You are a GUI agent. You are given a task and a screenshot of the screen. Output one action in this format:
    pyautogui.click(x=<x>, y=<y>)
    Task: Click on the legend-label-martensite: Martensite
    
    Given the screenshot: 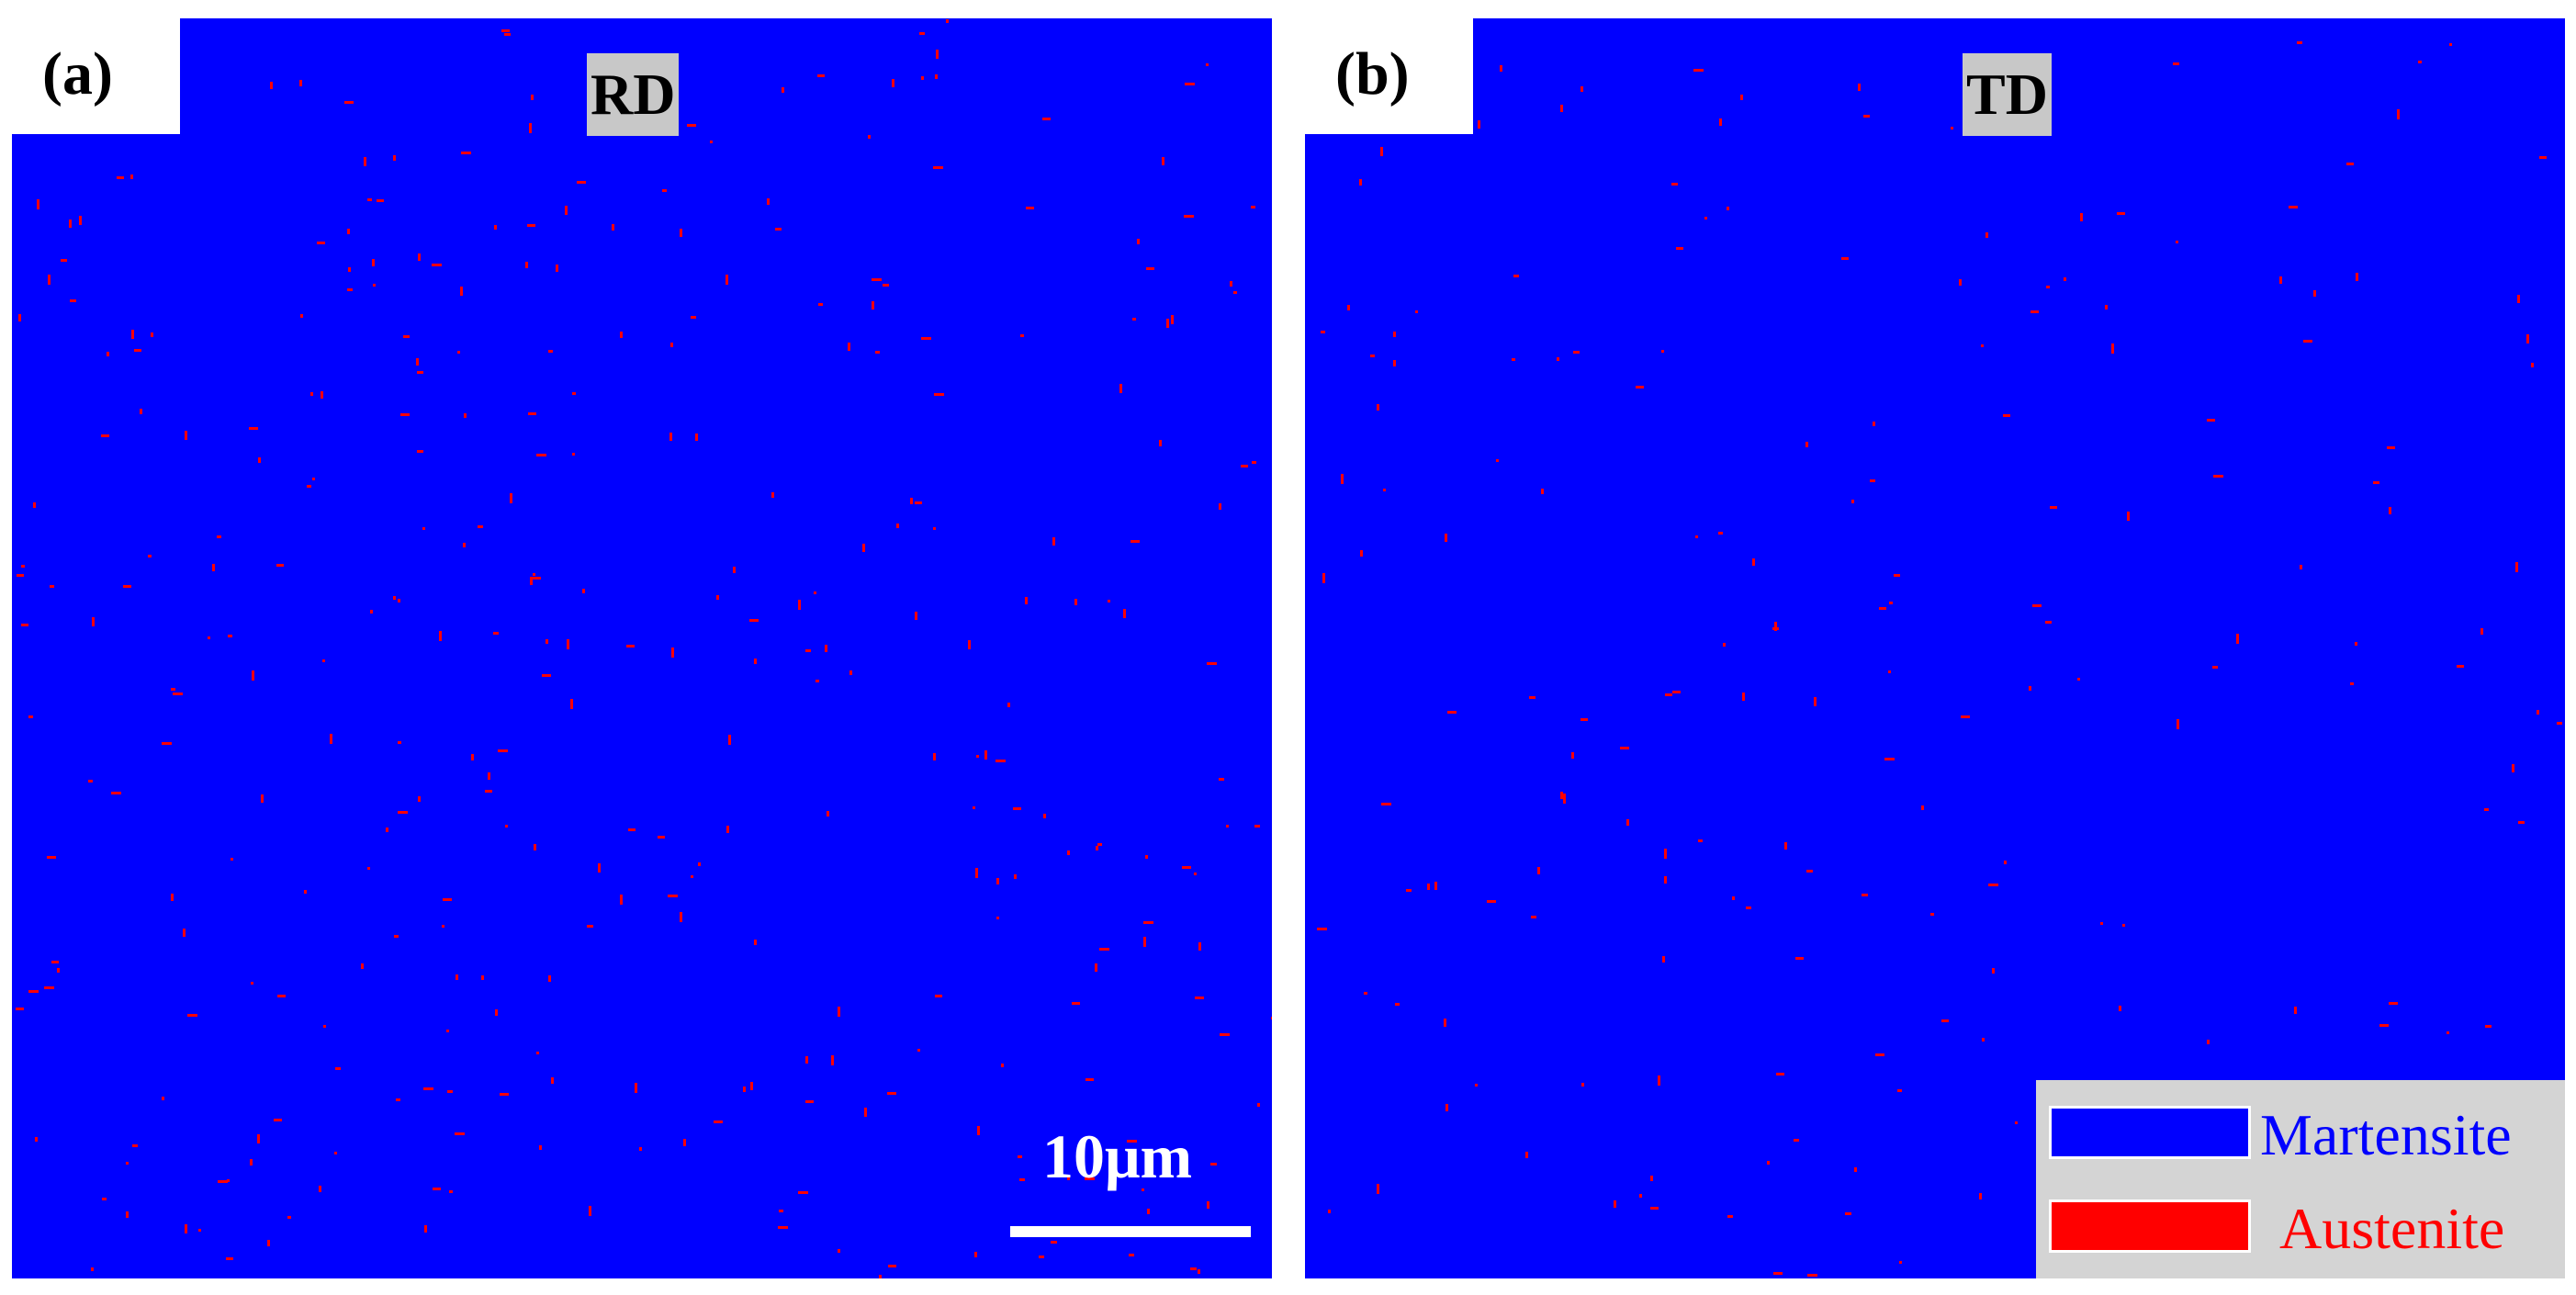 What is the action you would take?
    pyautogui.click(x=2386, y=1134)
    